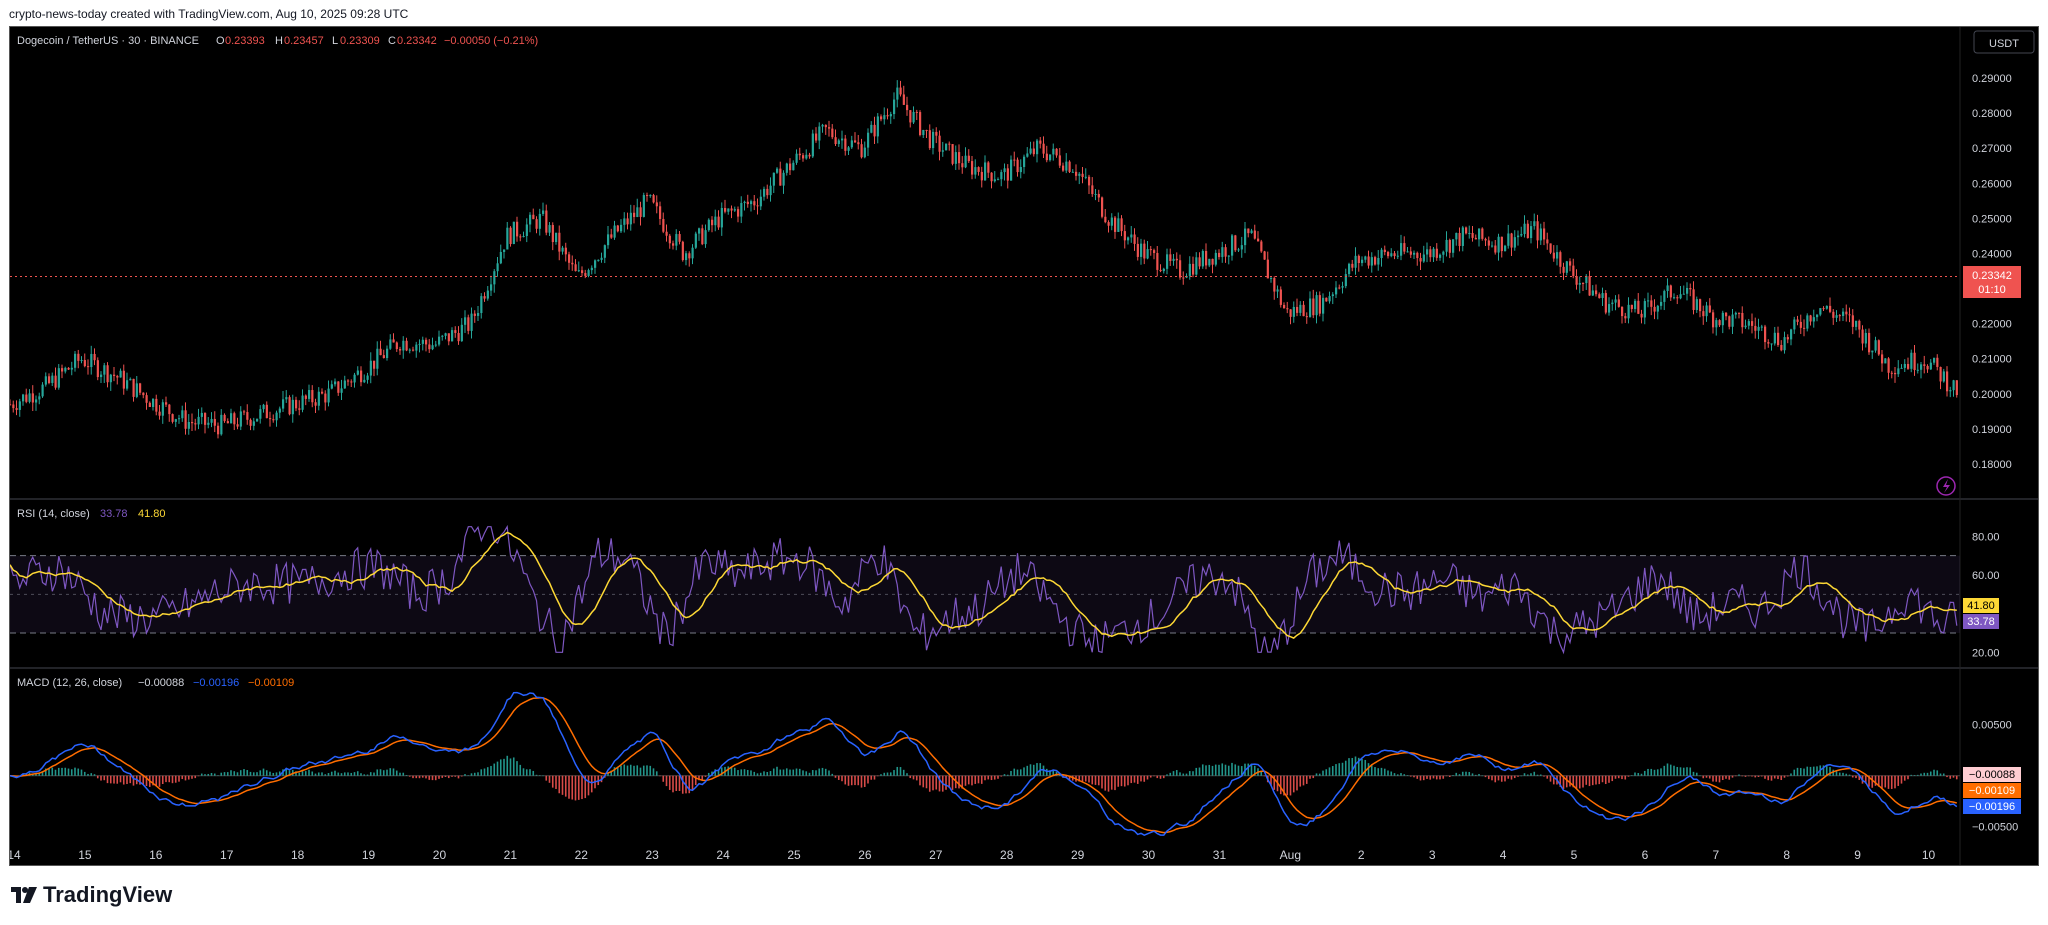  Describe the element at coordinates (1946, 486) in the screenshot. I see `lightning-icon` at that location.